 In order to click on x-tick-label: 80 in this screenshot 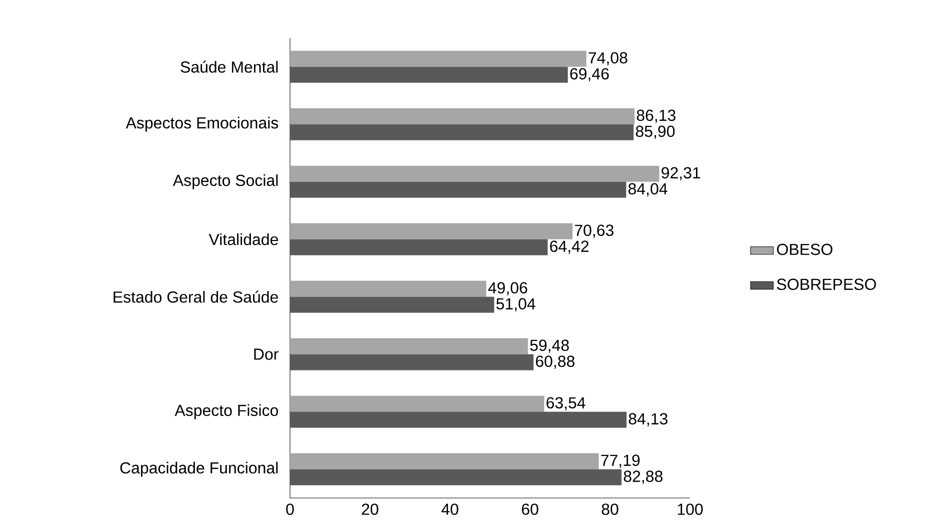, I will do `click(610, 509)`.